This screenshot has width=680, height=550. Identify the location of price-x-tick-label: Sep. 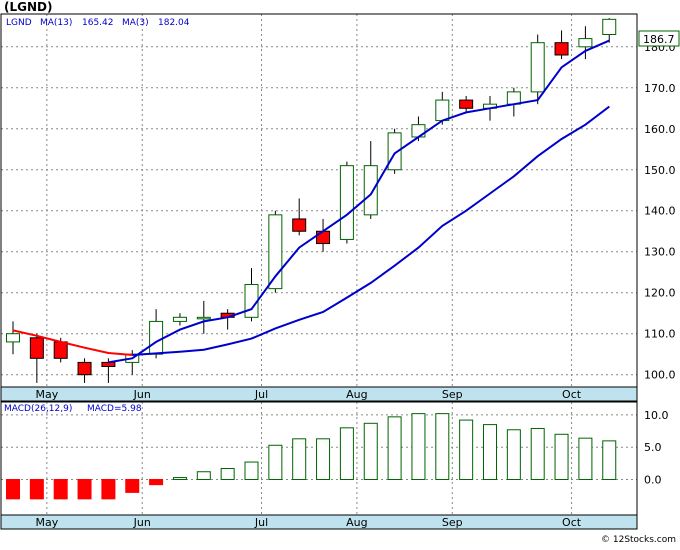
(452, 394).